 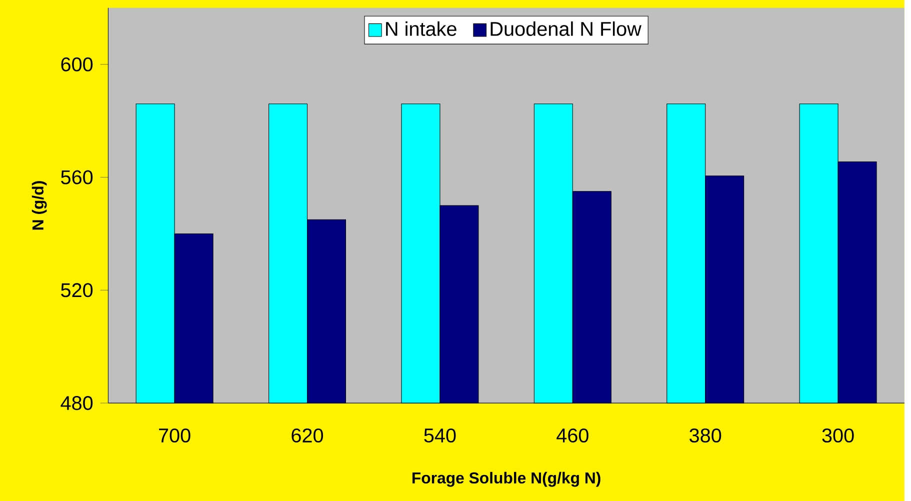 I want to click on x-tick-label: 380, so click(x=706, y=435).